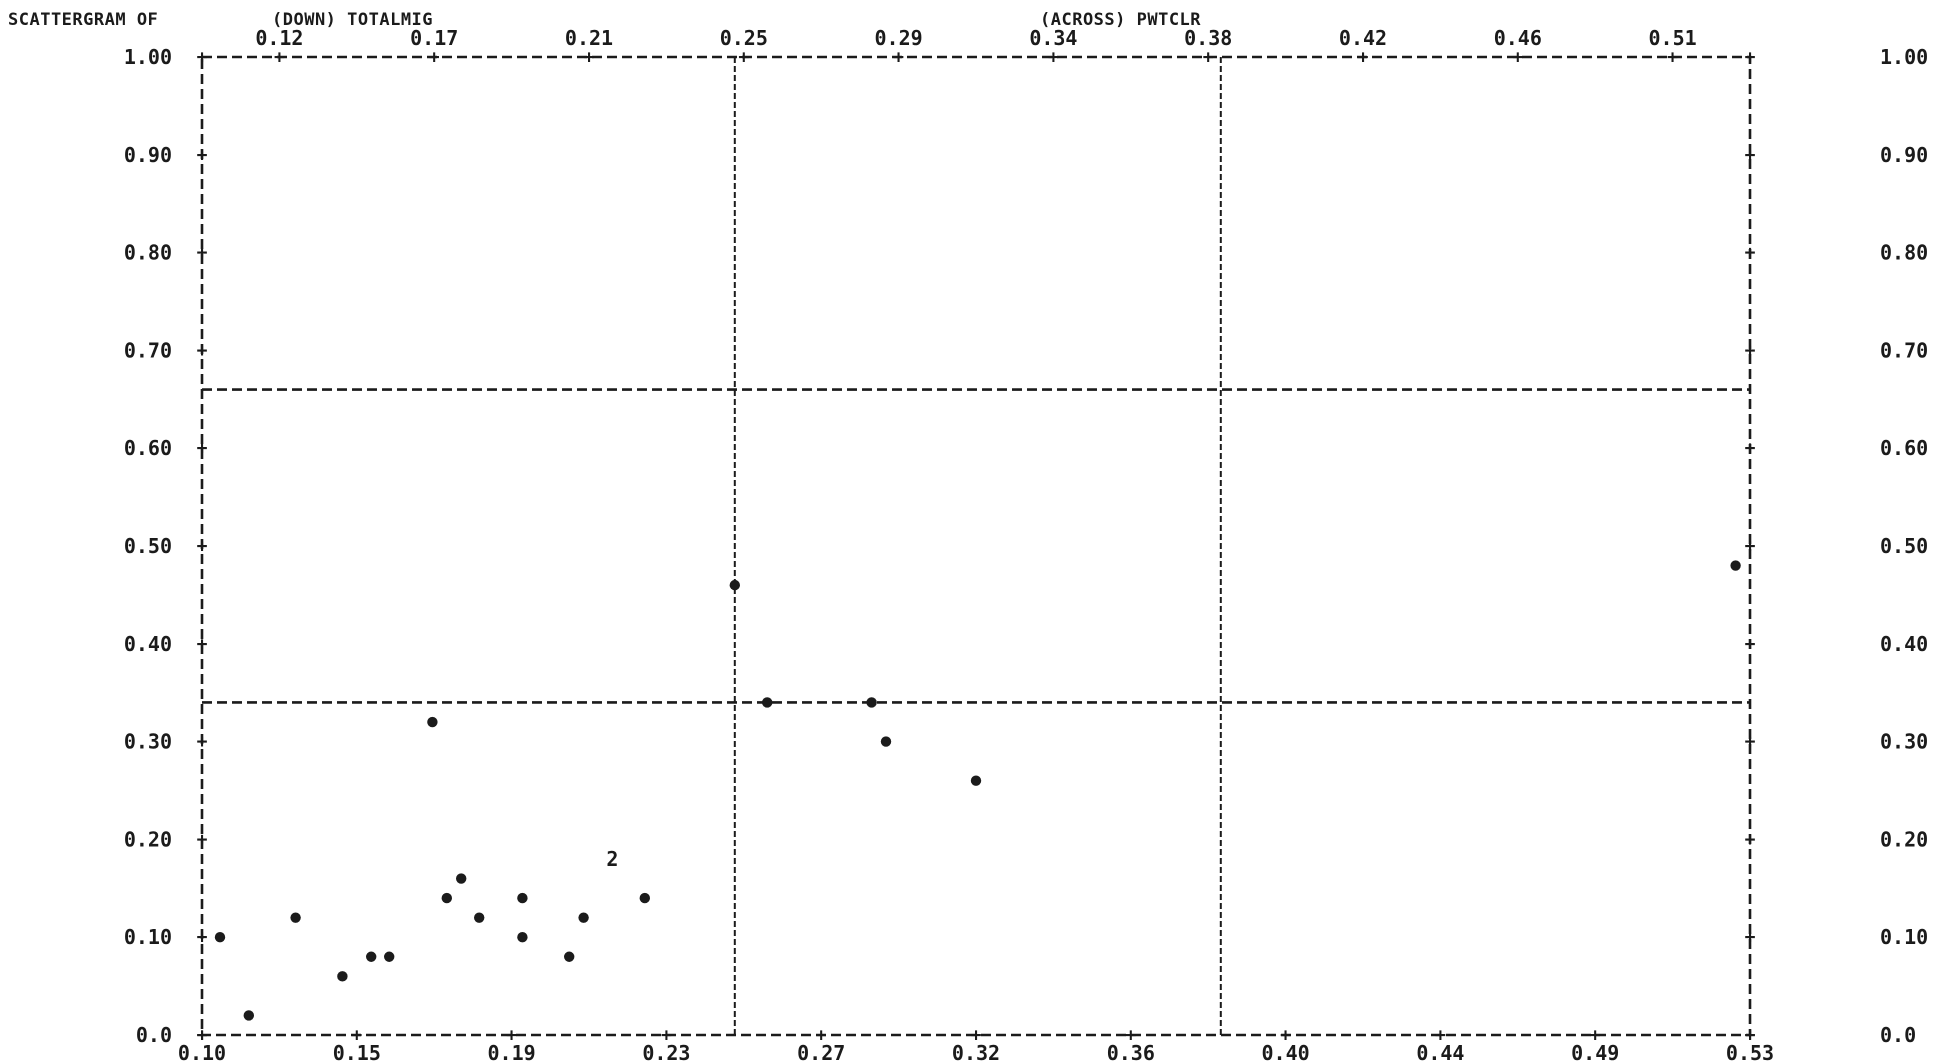 The height and width of the screenshot is (1061, 1955). Describe the element at coordinates (148, 57) in the screenshot. I see `y-left-tick-label: 1.00` at that location.